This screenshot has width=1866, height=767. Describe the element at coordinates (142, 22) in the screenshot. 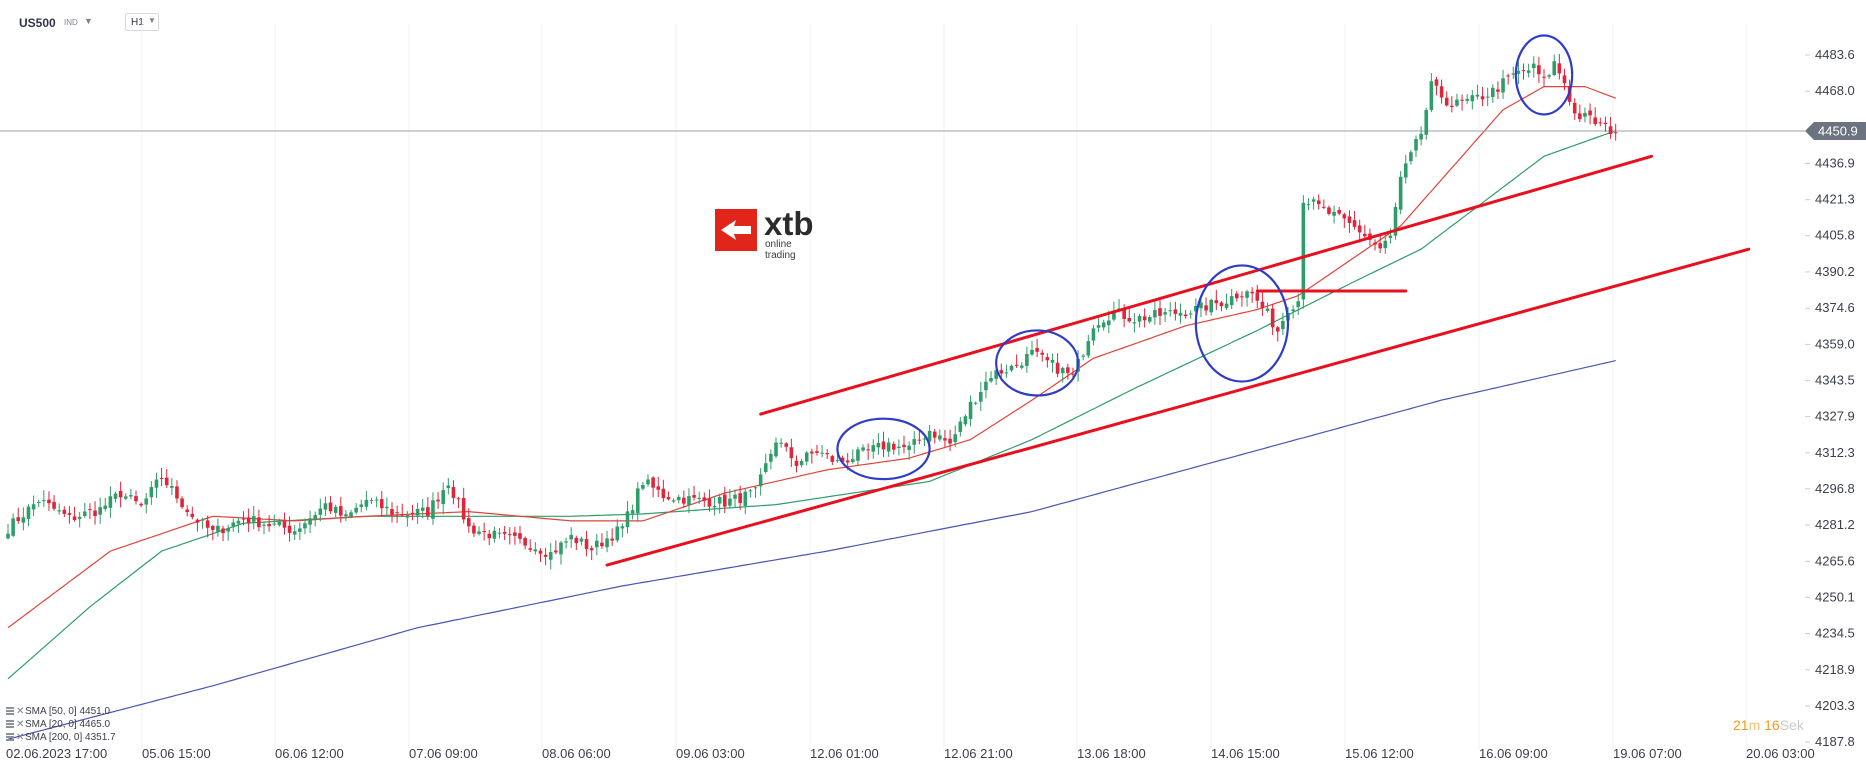

I see `timeframe-select: H1 ▼` at that location.